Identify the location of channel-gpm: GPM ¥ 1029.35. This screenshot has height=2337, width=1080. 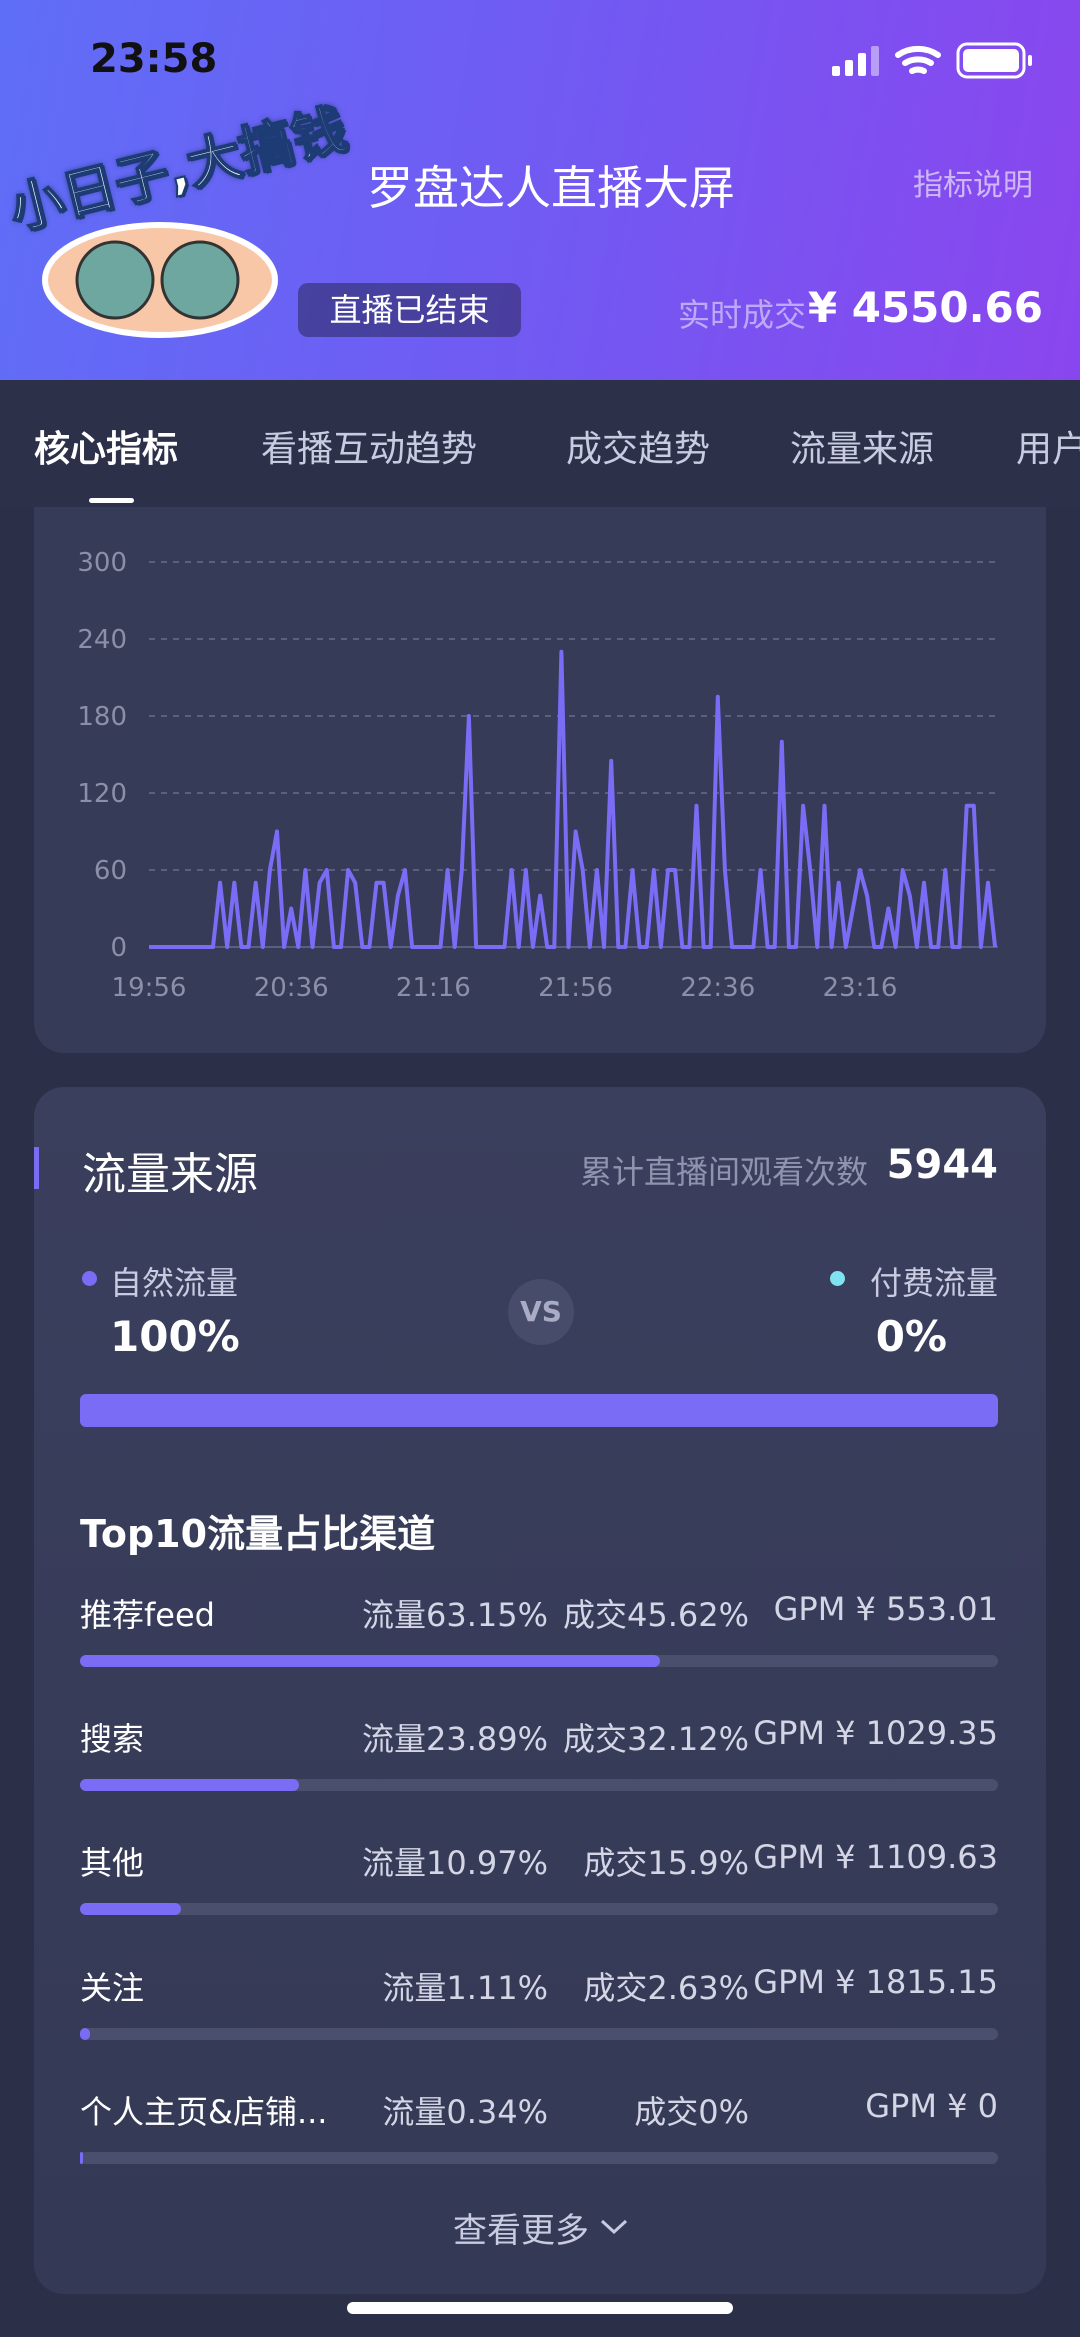
(875, 1733).